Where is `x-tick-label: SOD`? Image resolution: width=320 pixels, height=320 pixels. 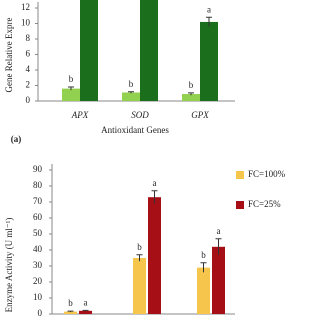
x-tick-label: SOD is located at coordinates (140, 115).